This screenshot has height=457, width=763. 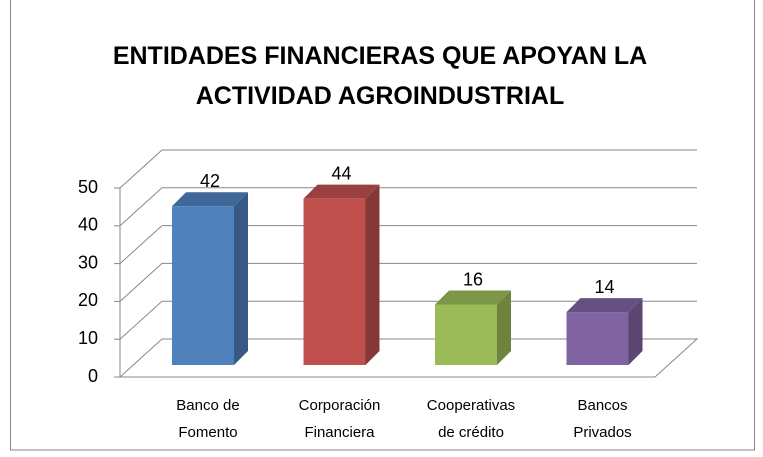 I want to click on y-tick-label: 50, so click(x=88, y=187).